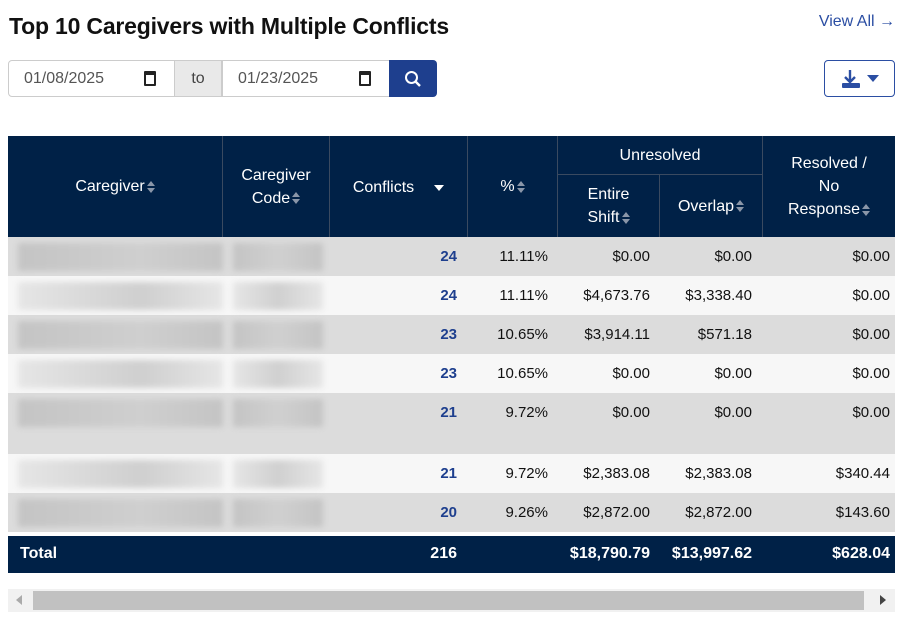  I want to click on from-date-value: 01/08/2025, so click(64, 78).